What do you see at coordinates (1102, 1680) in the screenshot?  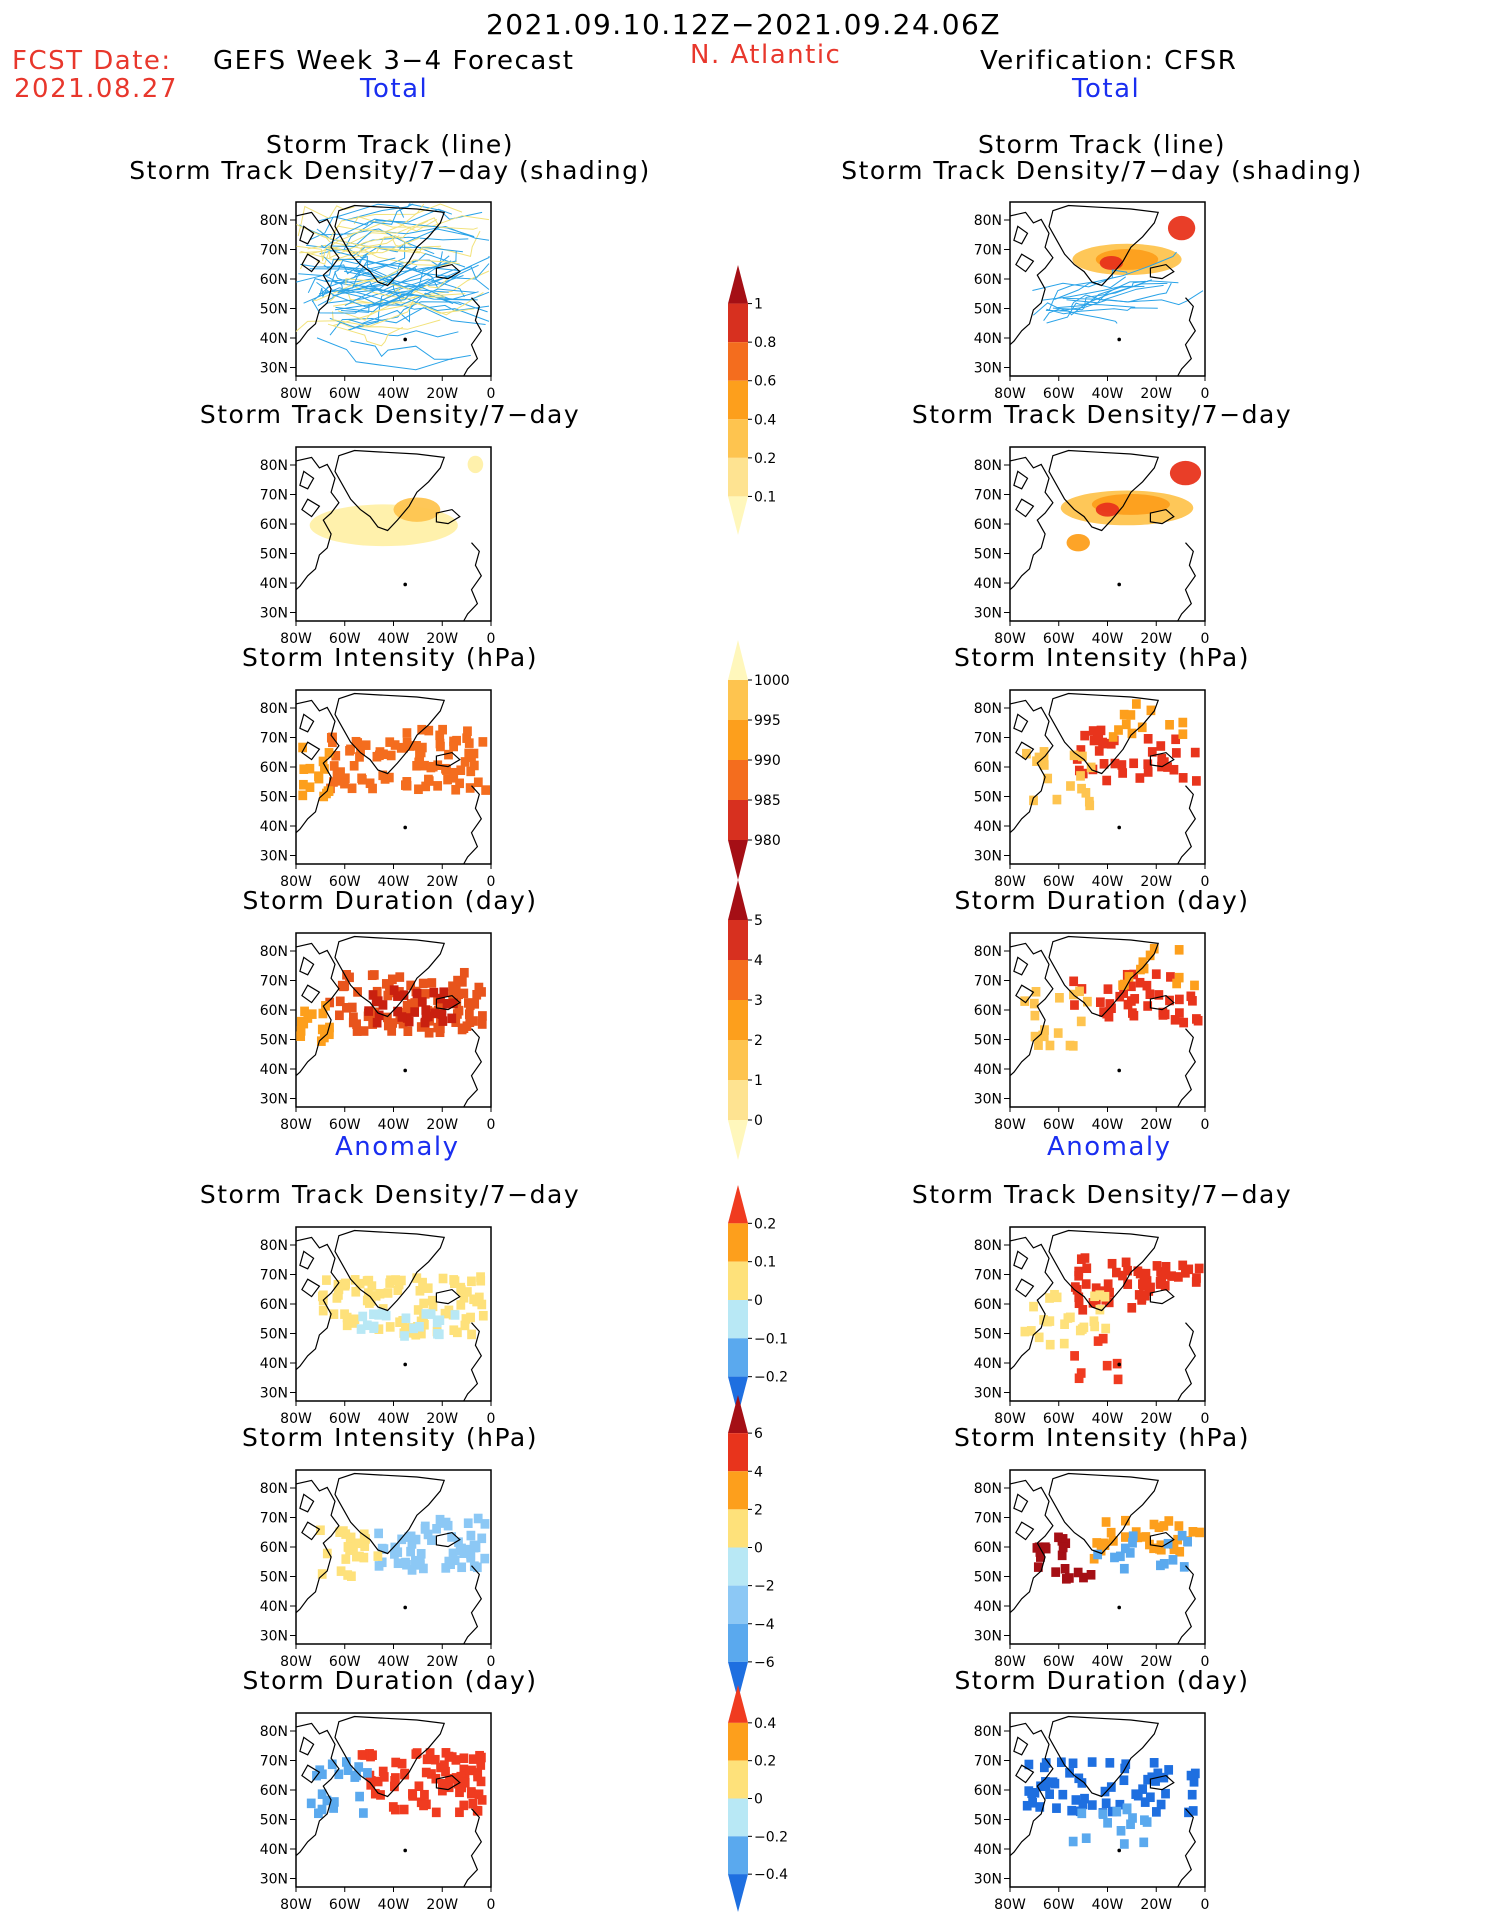 I see `right-anom-duration-title: Storm Duration (day)` at bounding box center [1102, 1680].